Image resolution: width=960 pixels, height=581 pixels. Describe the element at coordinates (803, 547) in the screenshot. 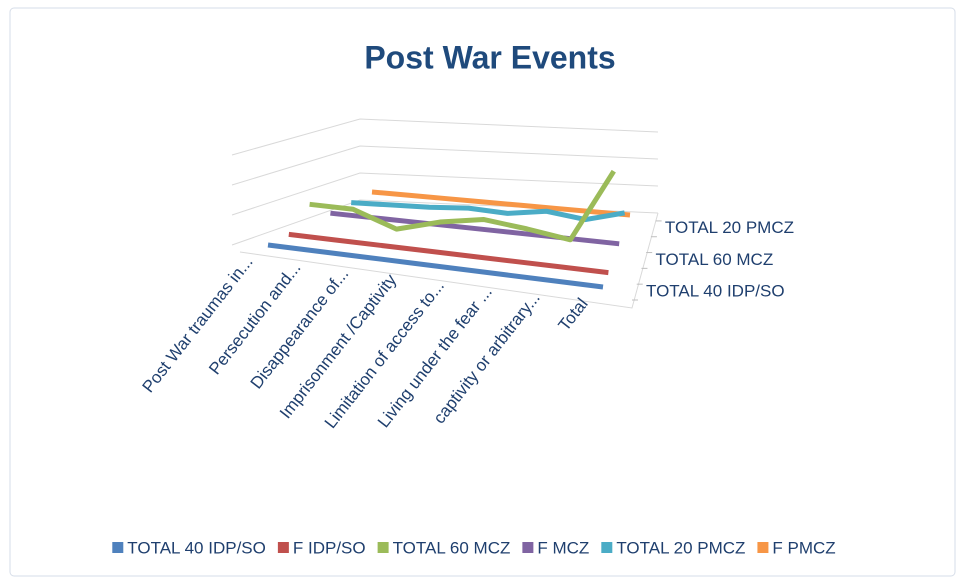

I see `legend-label: F PMCZ` at that location.